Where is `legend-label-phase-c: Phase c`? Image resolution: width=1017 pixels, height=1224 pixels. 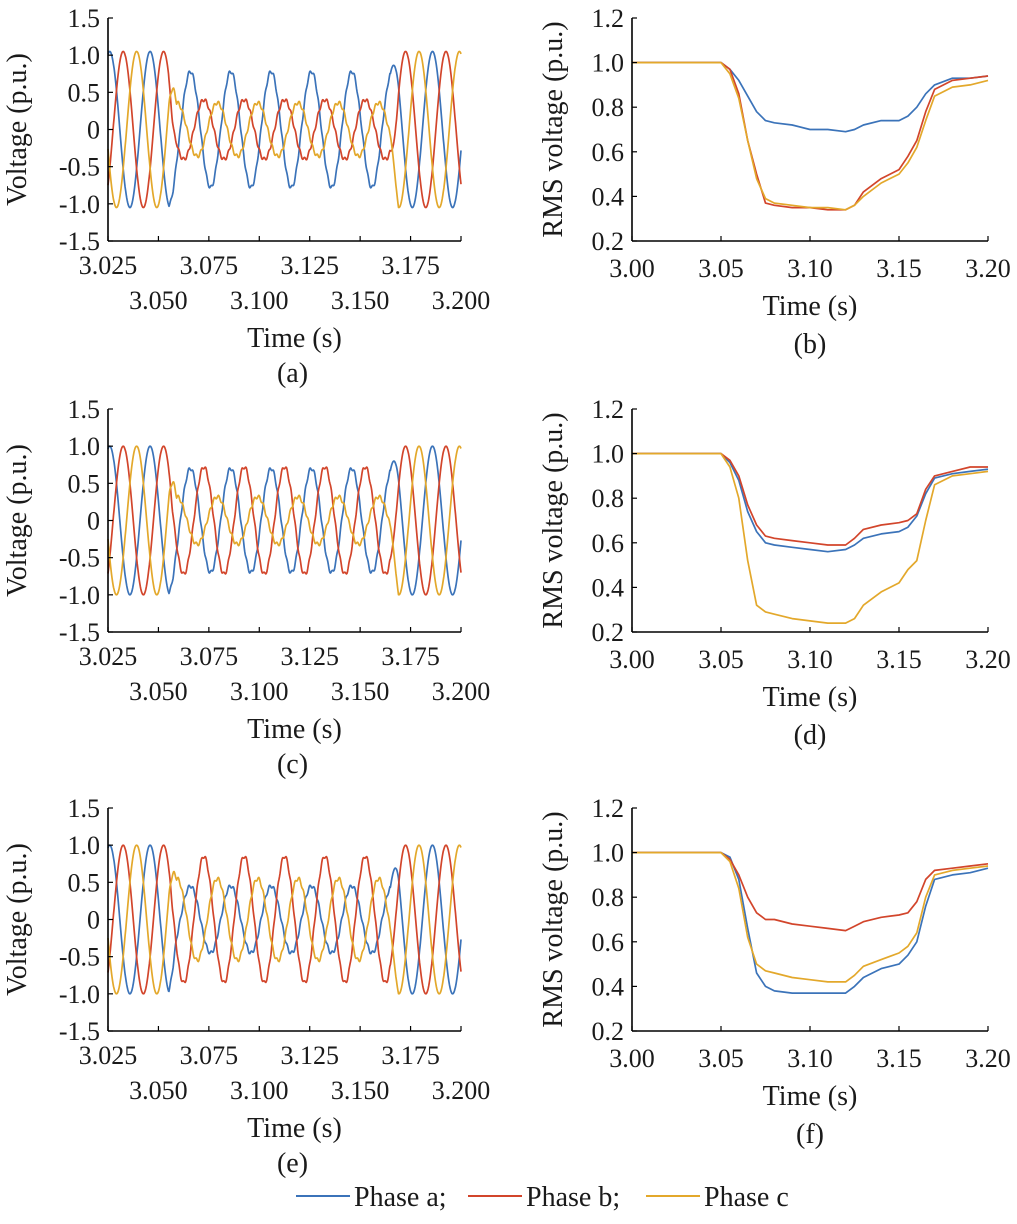
legend-label-phase-c: Phase c is located at coordinates (746, 1197).